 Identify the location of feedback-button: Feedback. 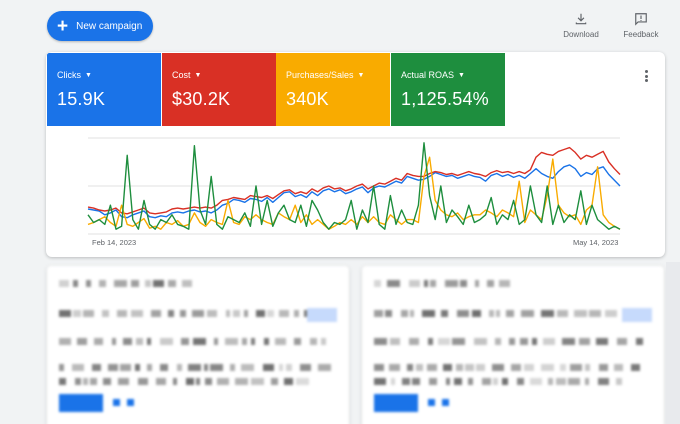
(641, 25).